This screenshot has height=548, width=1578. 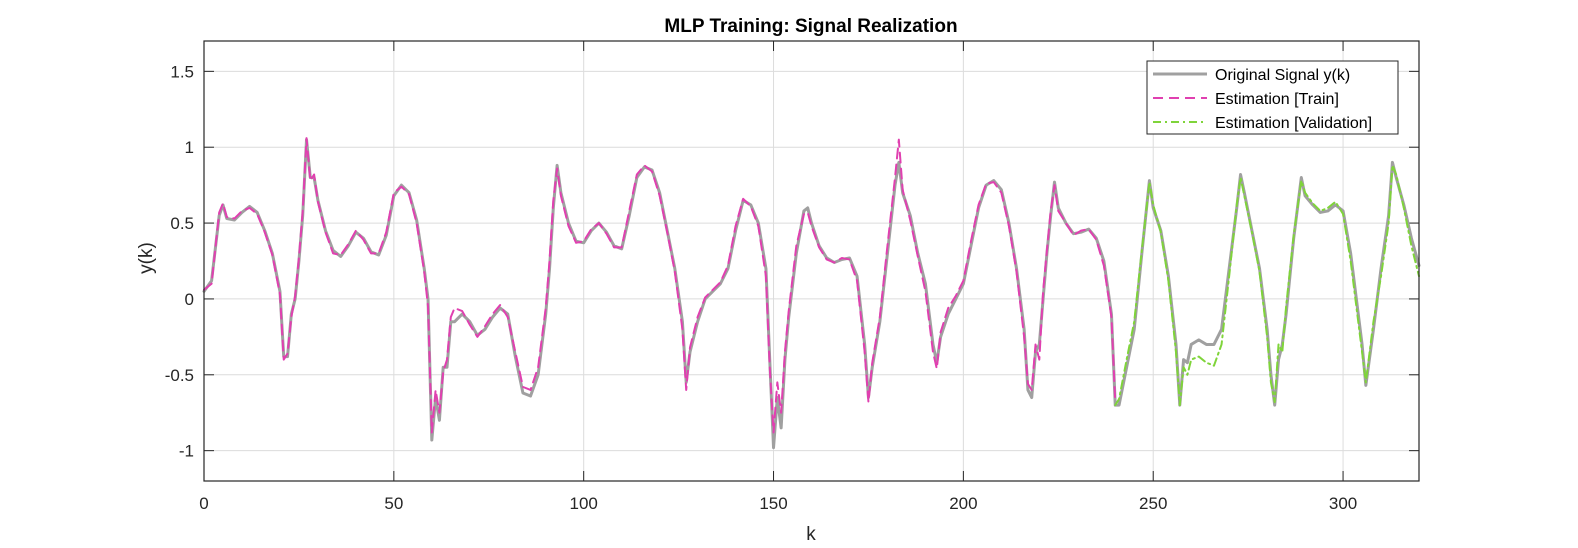 I want to click on y-tick-label: -0.5, so click(x=179, y=375).